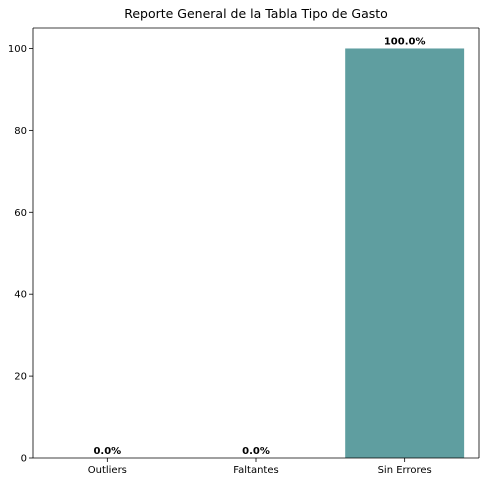  I want to click on x-tick-label: Outliers, so click(107, 470).